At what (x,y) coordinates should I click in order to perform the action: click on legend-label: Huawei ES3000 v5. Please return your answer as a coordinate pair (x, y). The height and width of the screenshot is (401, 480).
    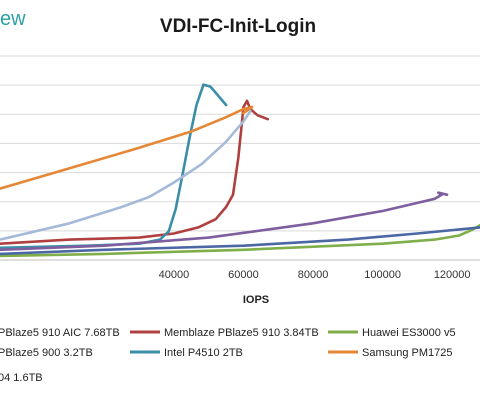
    Looking at the image, I should click on (409, 333).